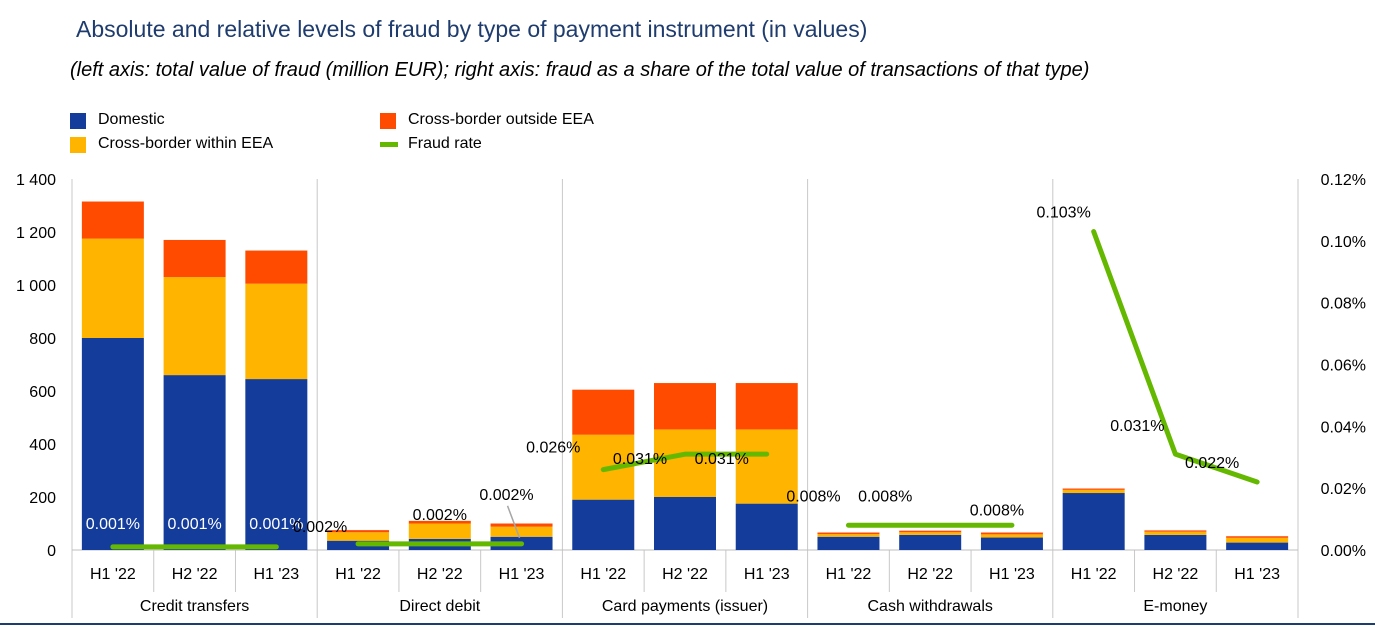 The height and width of the screenshot is (633, 1375). I want to click on legend-swatch-domestic, so click(78, 121).